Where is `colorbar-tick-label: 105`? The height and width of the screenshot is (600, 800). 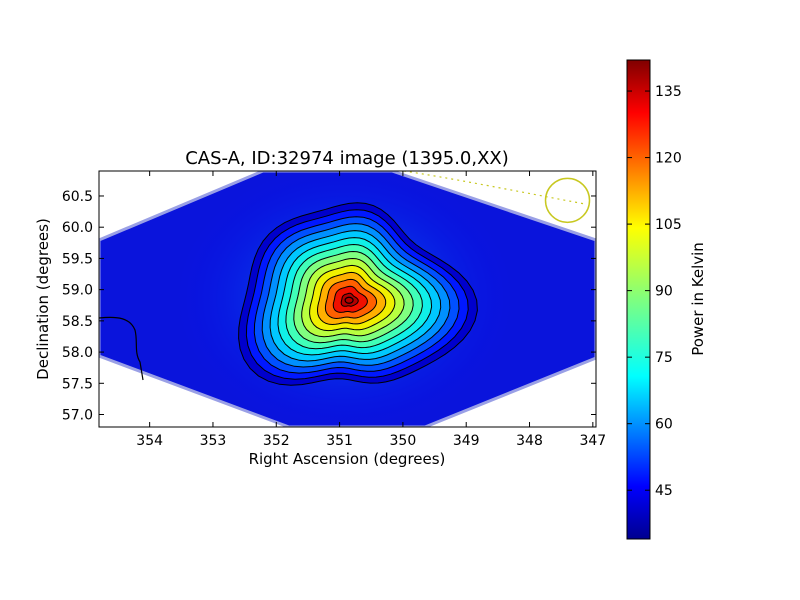 colorbar-tick-label: 105 is located at coordinates (668, 225).